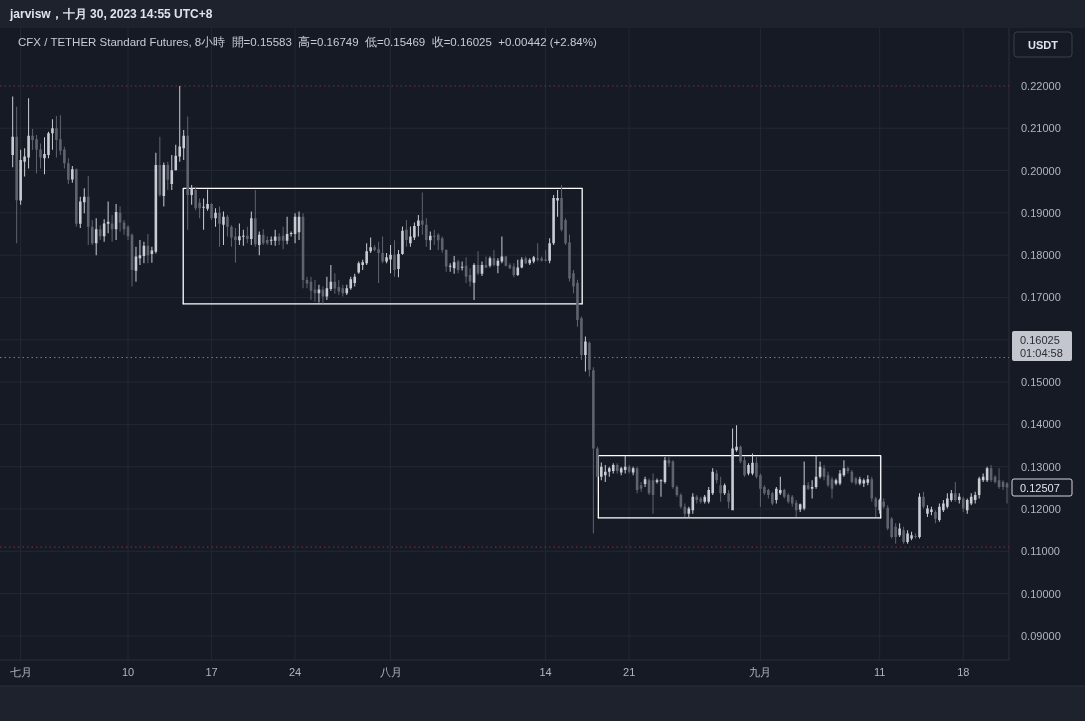 This screenshot has height=721, width=1085. Describe the element at coordinates (1041, 85) in the screenshot. I see `y-tick-label: 0.22000` at that location.